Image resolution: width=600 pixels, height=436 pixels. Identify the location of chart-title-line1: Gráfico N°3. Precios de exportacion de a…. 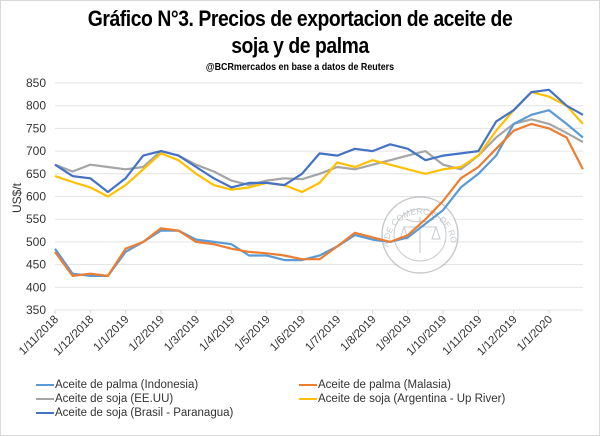
(300, 18).